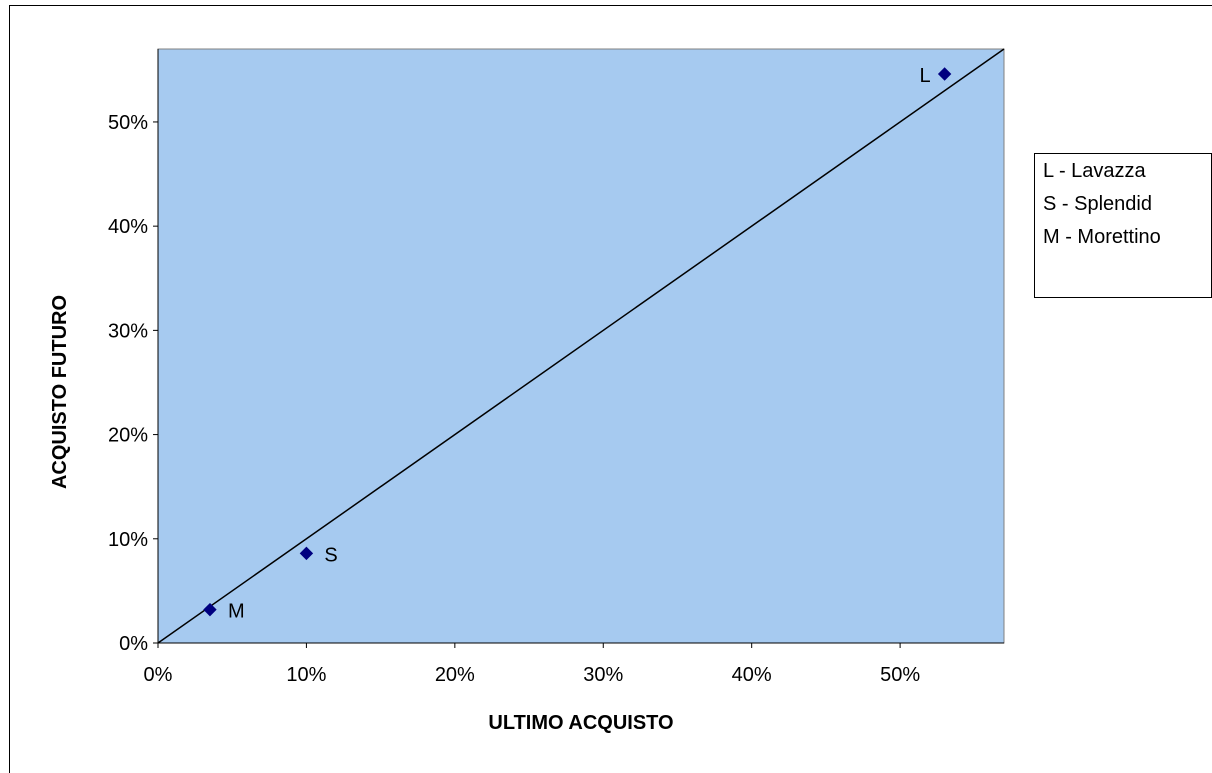 The width and height of the screenshot is (1212, 773). What do you see at coordinates (128, 123) in the screenshot?
I see `y-tick-label: 50%` at bounding box center [128, 123].